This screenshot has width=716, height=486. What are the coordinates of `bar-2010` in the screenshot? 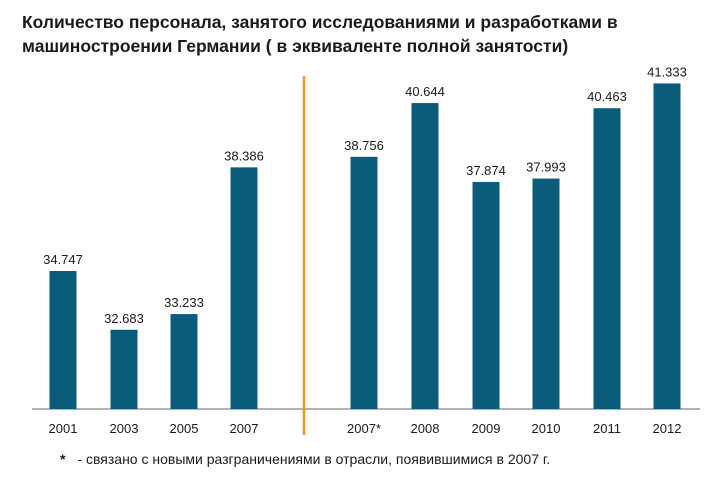 It's located at (546, 293).